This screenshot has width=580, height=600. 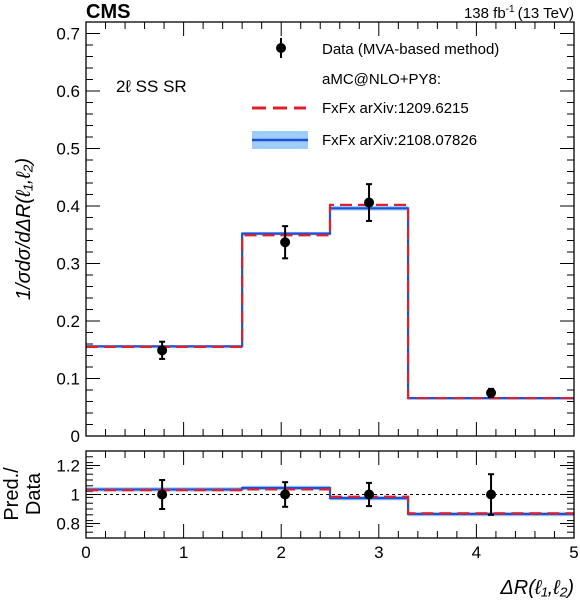 I want to click on ratio-points-layer, so click(x=327, y=494).